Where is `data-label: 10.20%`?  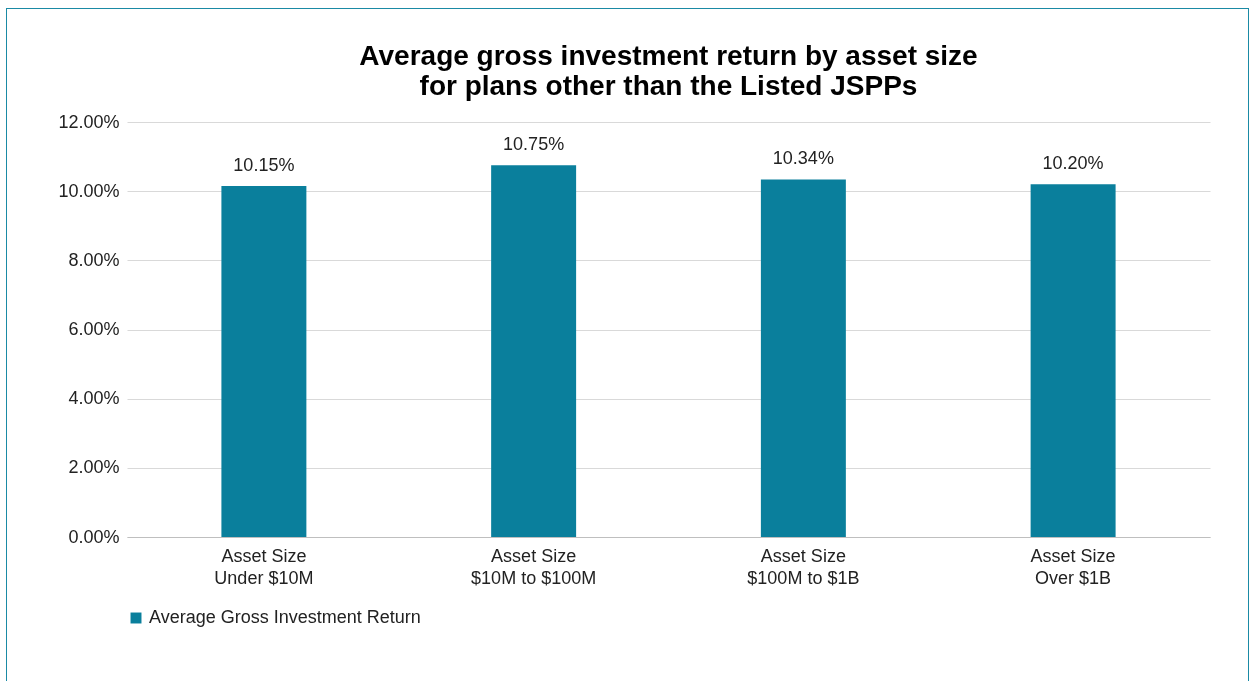 data-label: 10.20% is located at coordinates (1073, 163).